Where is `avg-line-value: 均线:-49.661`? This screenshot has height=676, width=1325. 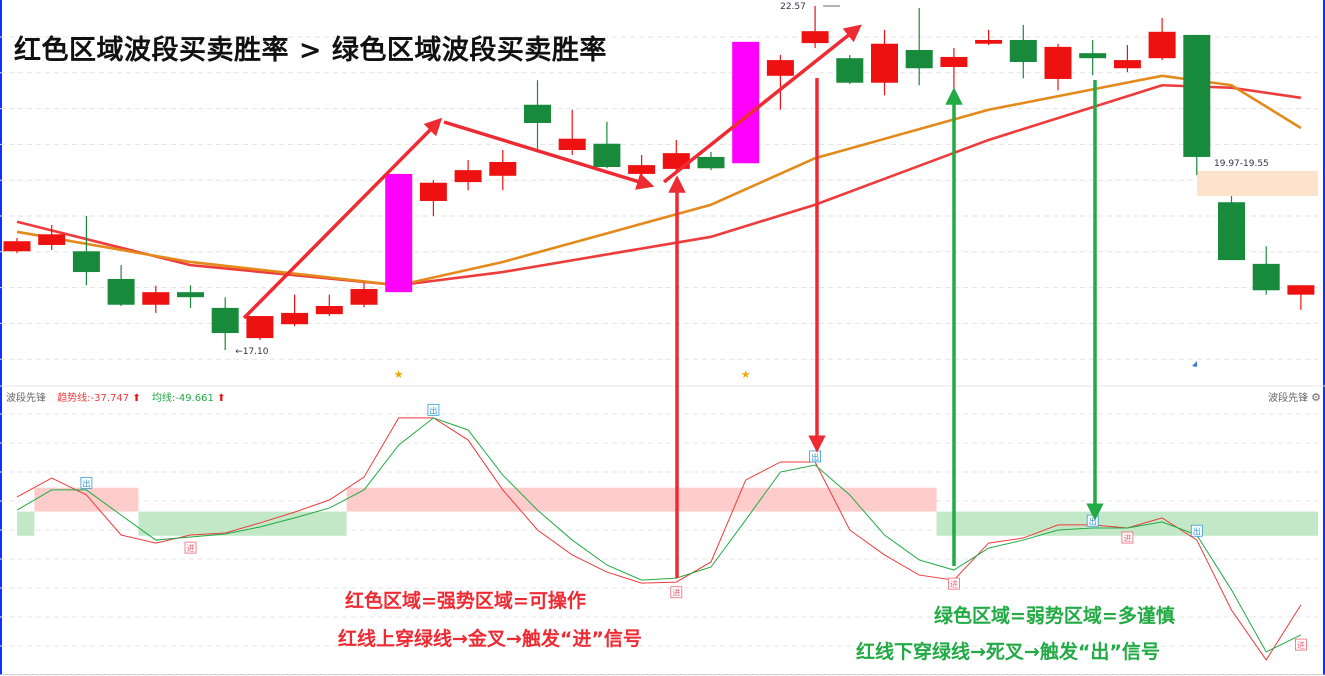 avg-line-value: 均线:-49.661 is located at coordinates (182, 398).